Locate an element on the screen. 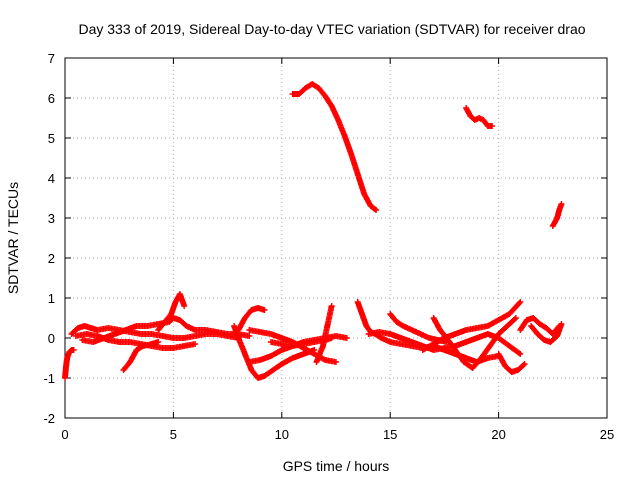  y-tick-label: 6 is located at coordinates (51, 98).